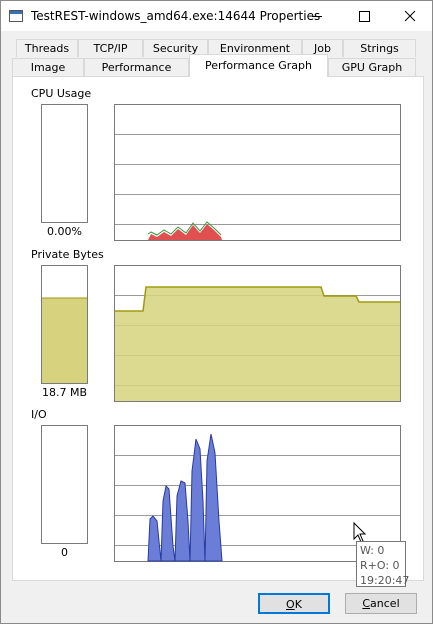  Describe the element at coordinates (61, 93) in the screenshot. I see `graph-label: CPU Usage` at that location.